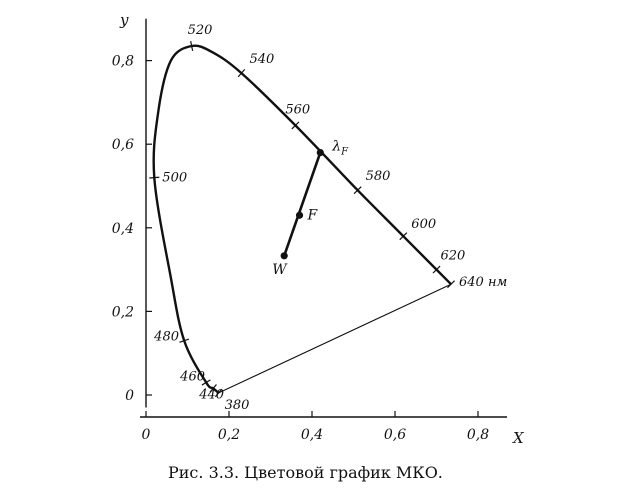 The image size is (643, 502). What do you see at coordinates (123, 62) in the screenshot?
I see `y-tick-label: 0,8` at bounding box center [123, 62].